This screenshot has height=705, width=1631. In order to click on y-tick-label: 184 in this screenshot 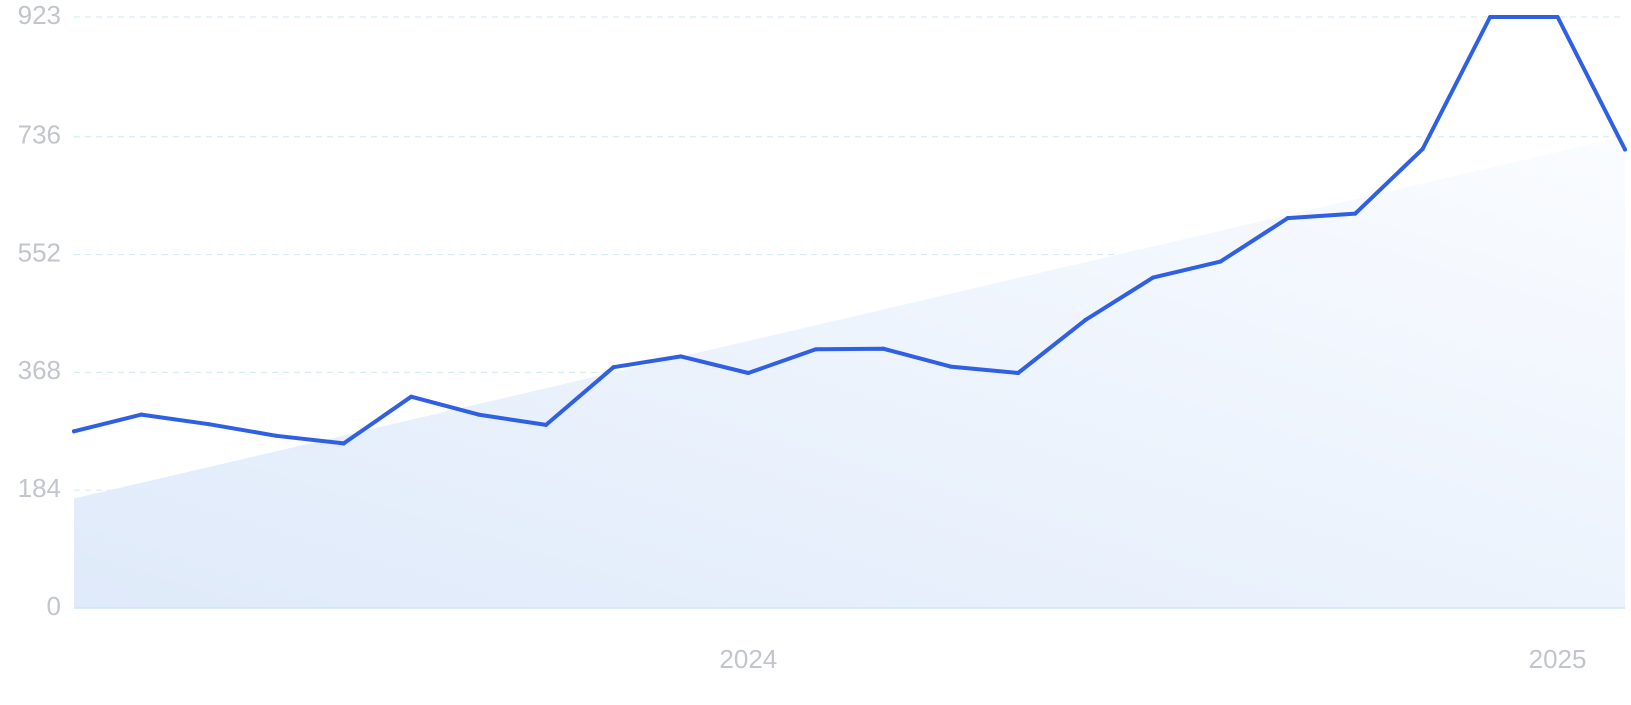, I will do `click(39, 488)`.